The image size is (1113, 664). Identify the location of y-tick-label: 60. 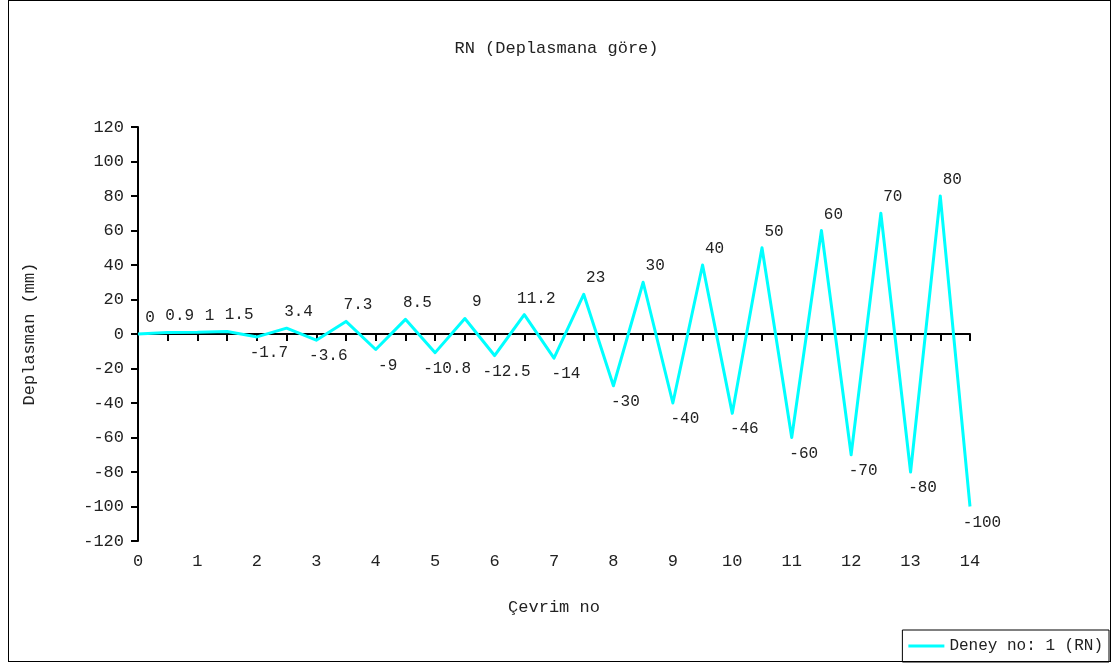
(113, 230).